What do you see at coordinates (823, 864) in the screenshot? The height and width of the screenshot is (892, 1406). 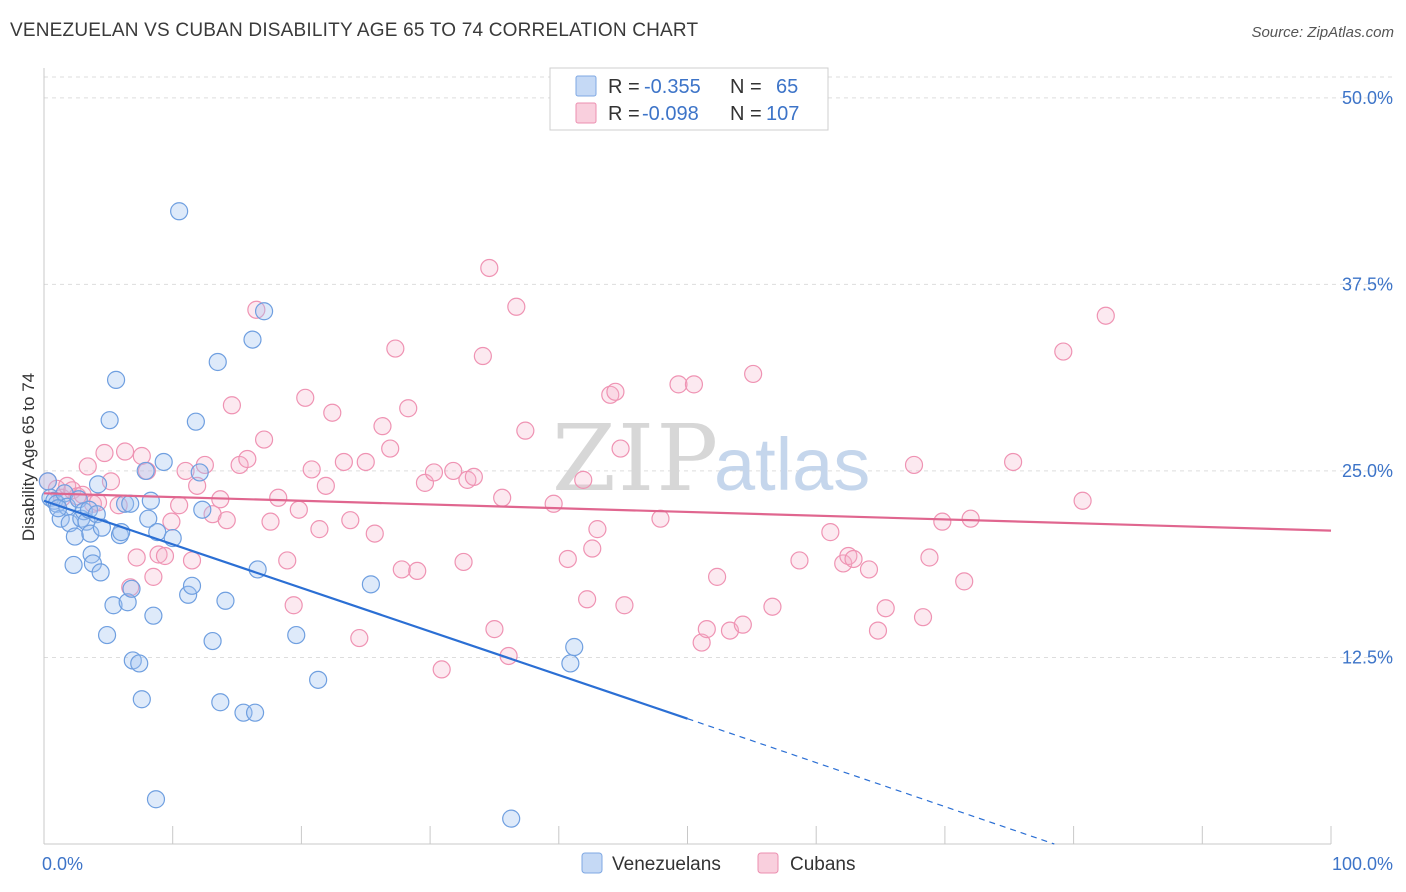 I see `bottom-legend-cubans: Cubans` at bounding box center [823, 864].